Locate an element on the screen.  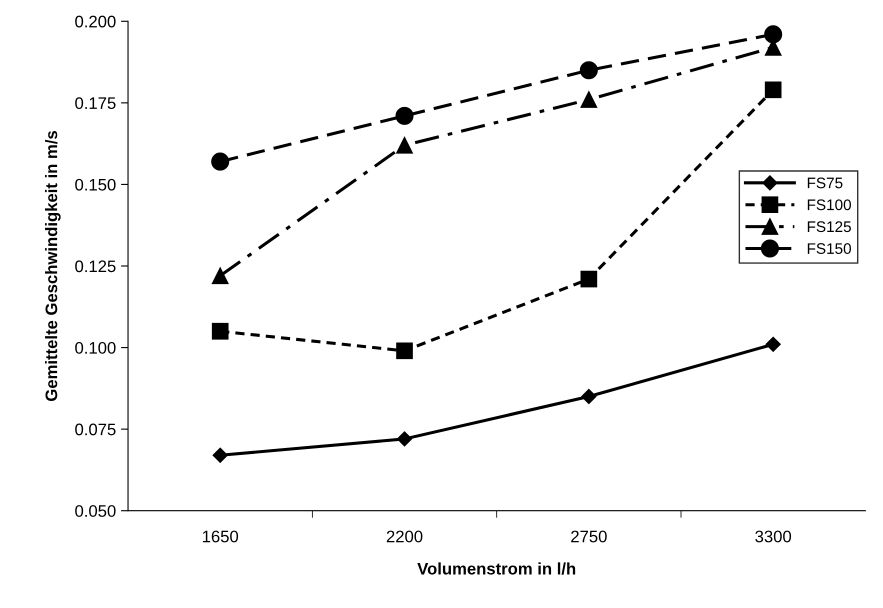
x-tick-label: 2750 is located at coordinates (589, 536).